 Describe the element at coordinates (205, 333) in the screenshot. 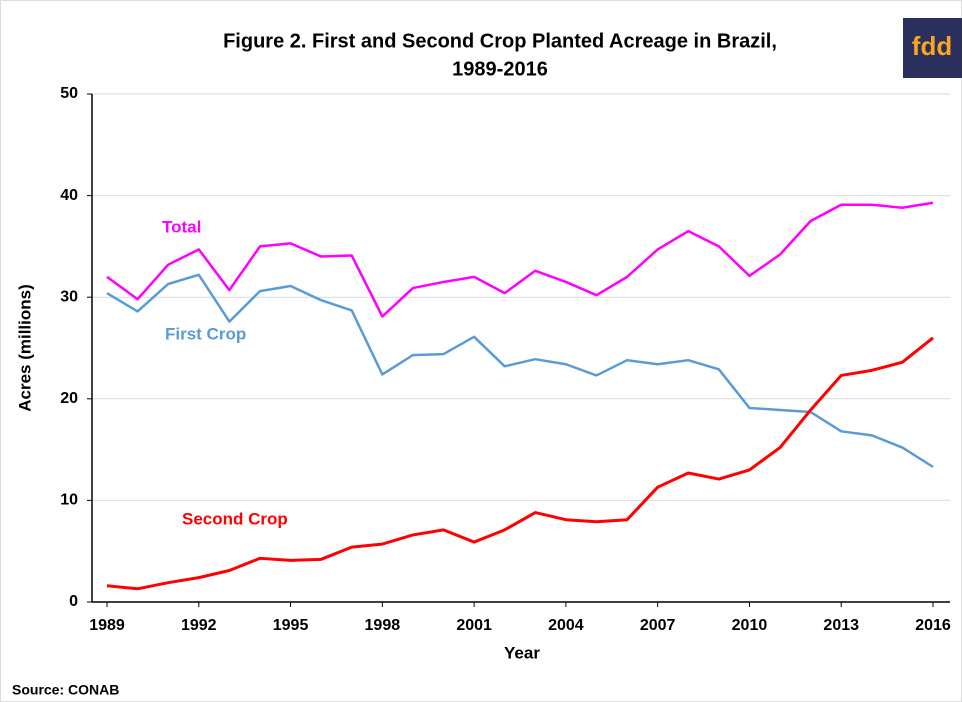

I see `series-label: First Crop` at that location.